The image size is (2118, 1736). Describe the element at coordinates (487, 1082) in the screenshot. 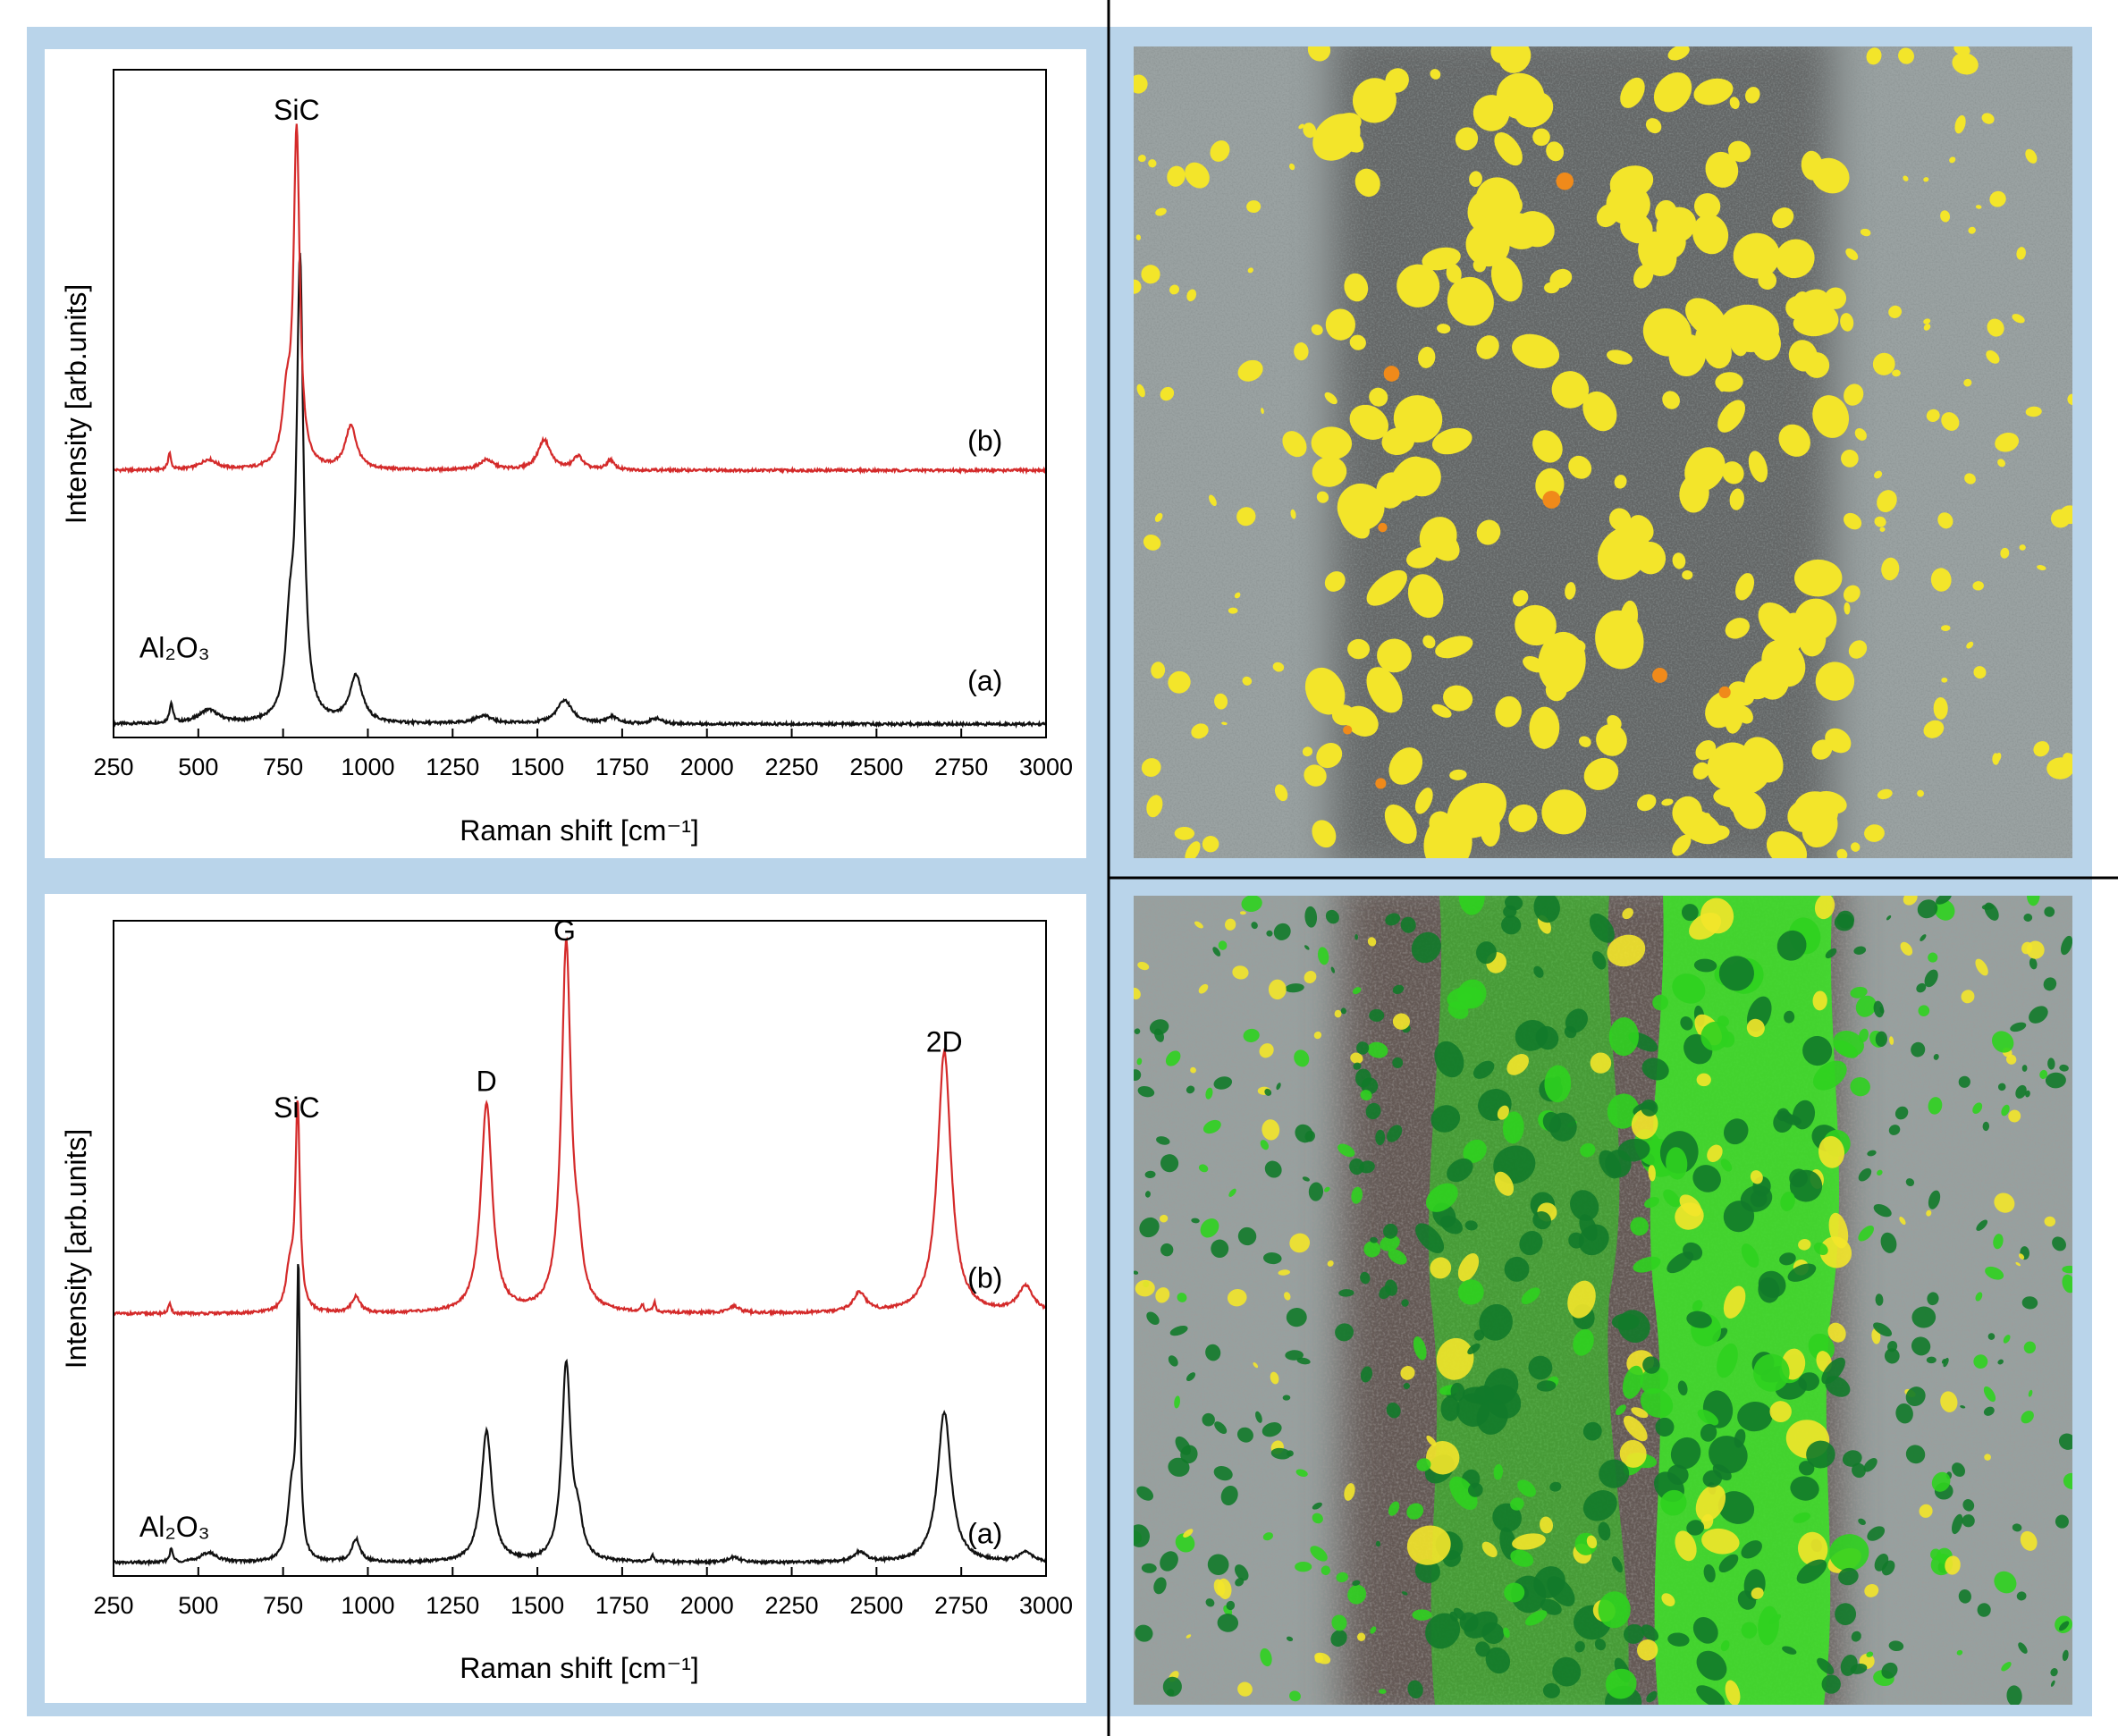

I see `annotation-label: D` at that location.